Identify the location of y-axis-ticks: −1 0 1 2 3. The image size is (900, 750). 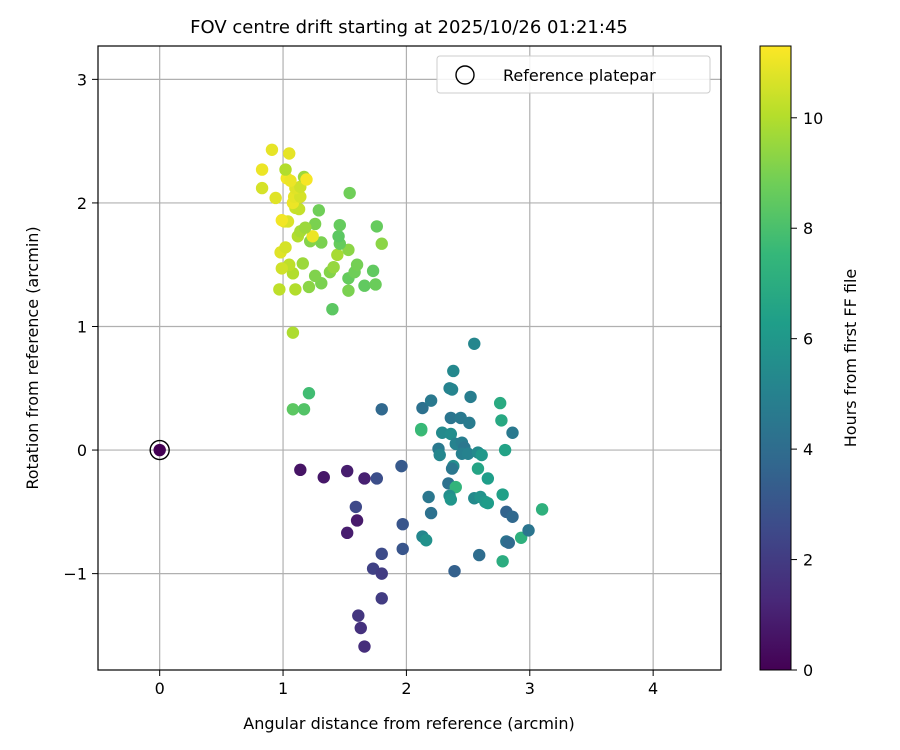
(80, 327).